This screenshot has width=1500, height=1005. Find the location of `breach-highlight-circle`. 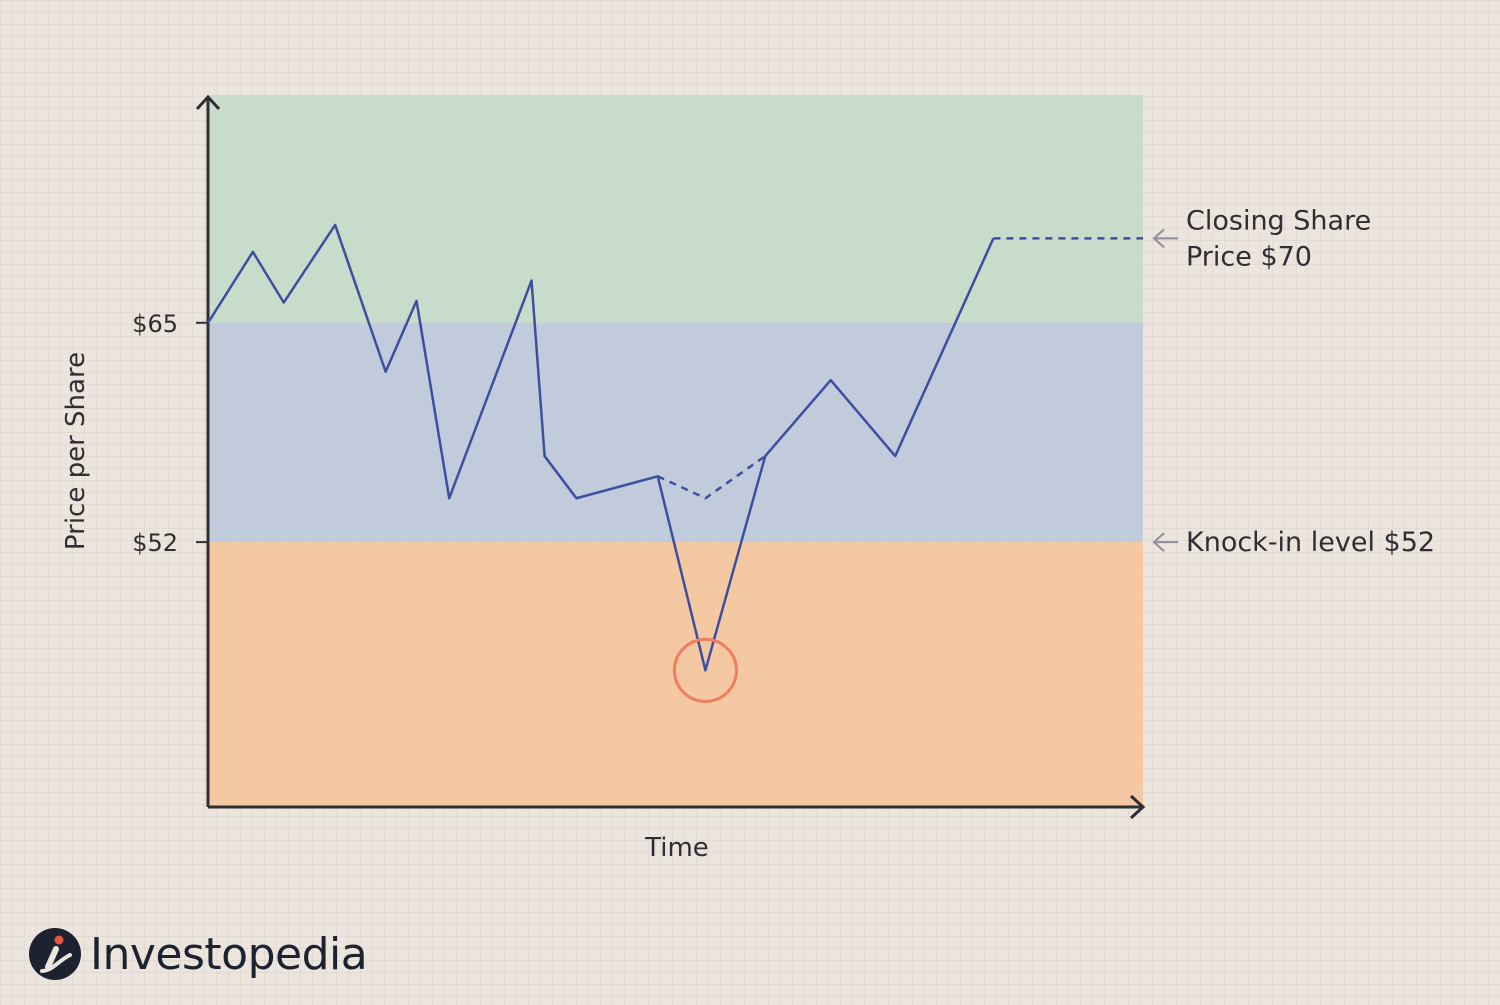

breach-highlight-circle is located at coordinates (705, 670).